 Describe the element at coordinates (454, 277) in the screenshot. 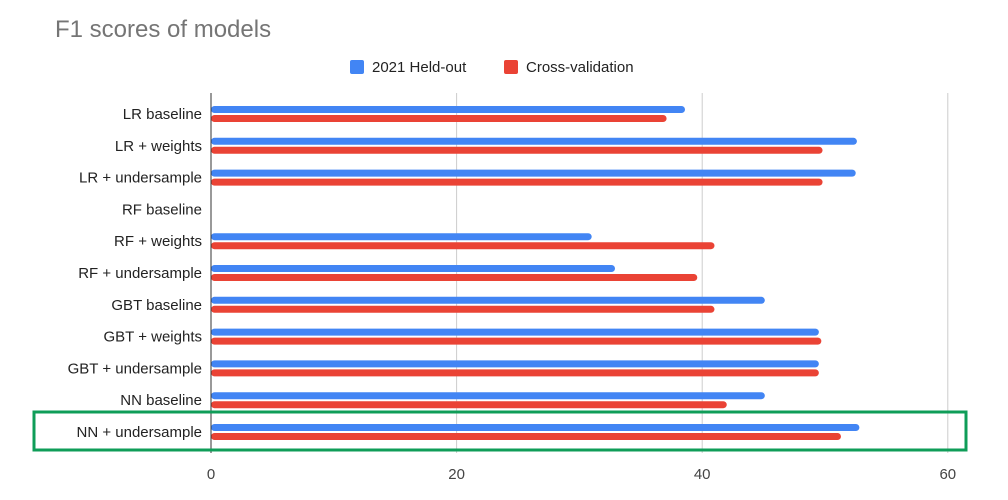

I see `bar-rf-plus-undersample-cross-validation` at that location.